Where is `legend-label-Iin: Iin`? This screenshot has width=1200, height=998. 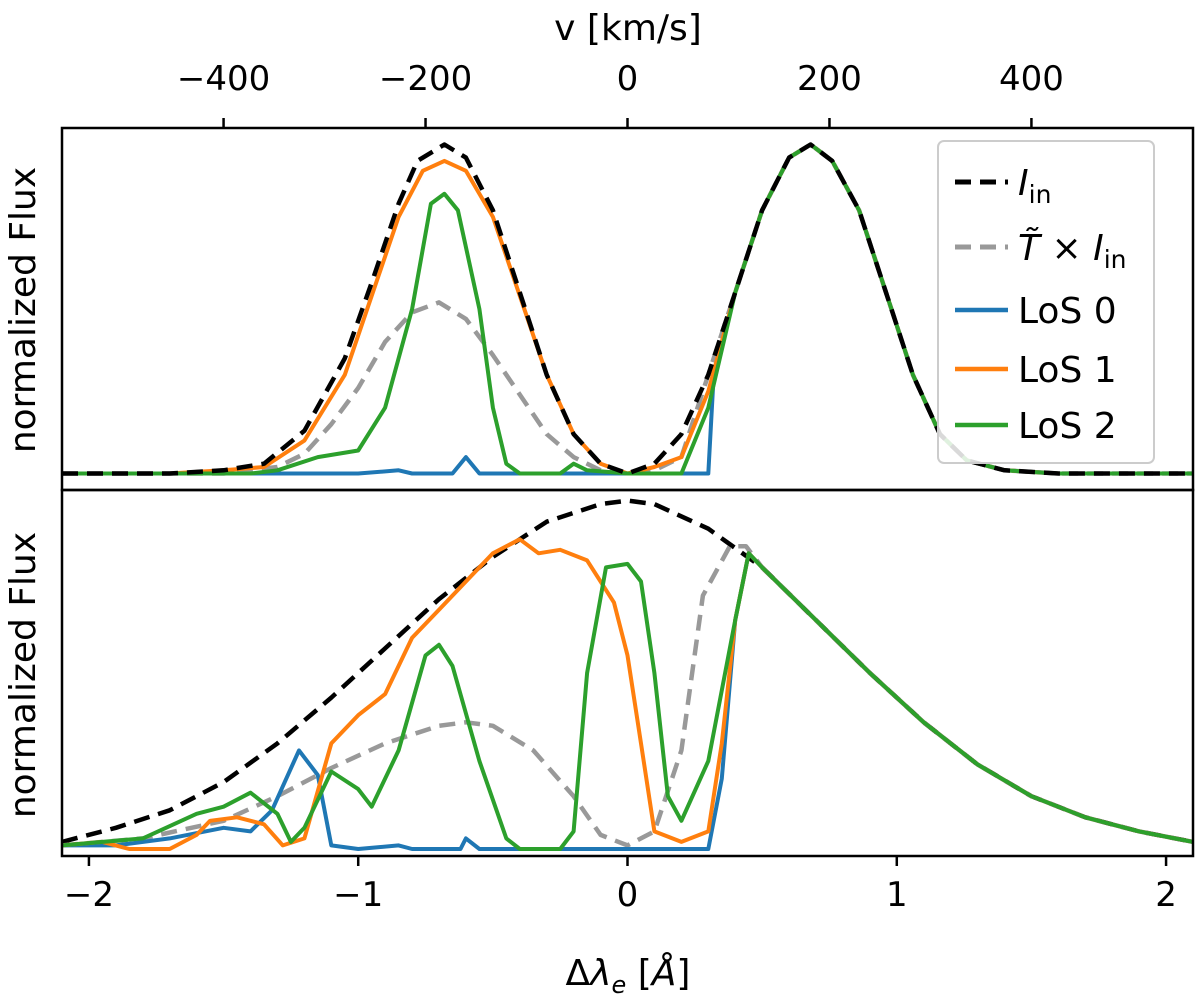 legend-label-Iin: Iin is located at coordinates (1034, 186).